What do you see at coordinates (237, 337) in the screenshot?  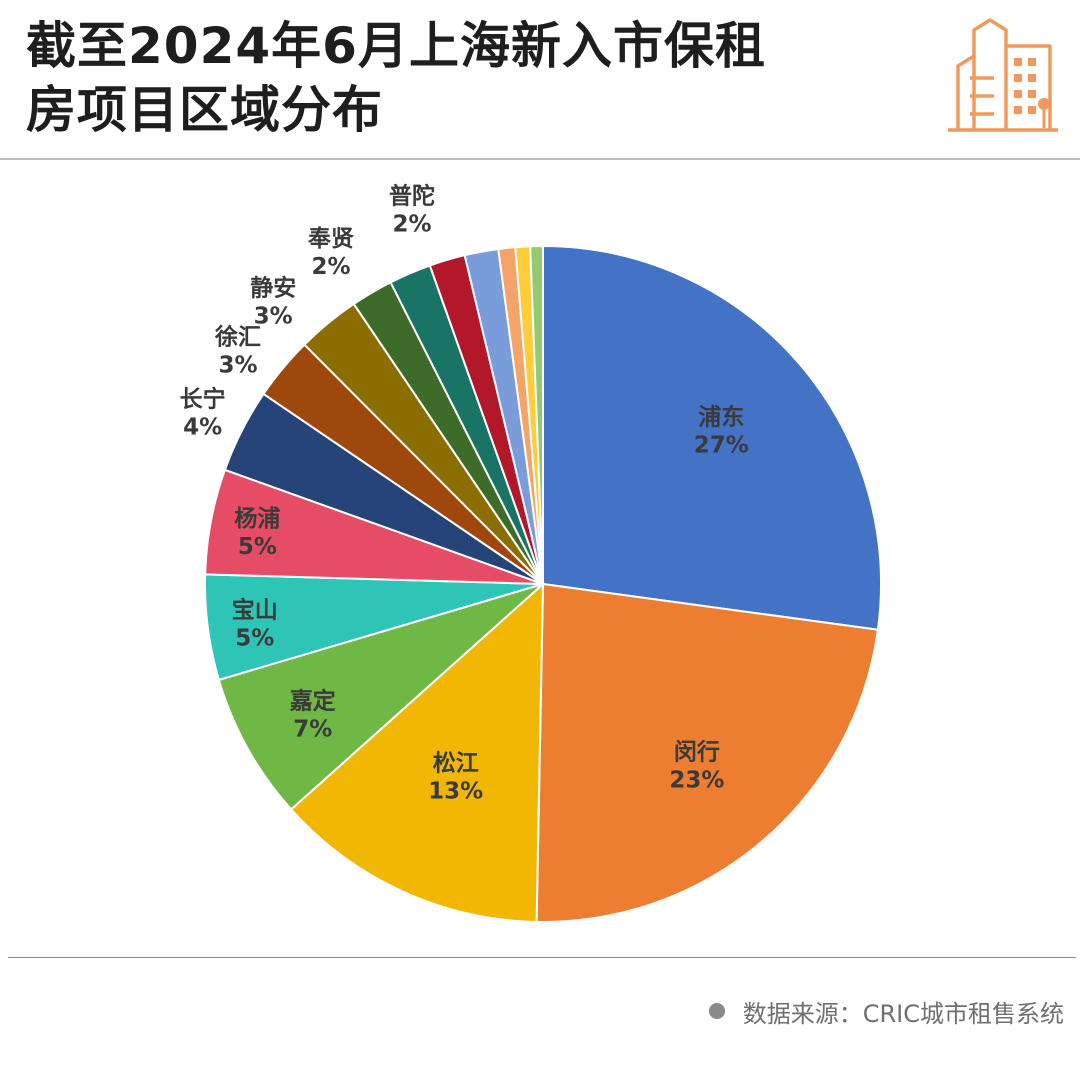 I see `slice-name: 徐汇` at bounding box center [237, 337].